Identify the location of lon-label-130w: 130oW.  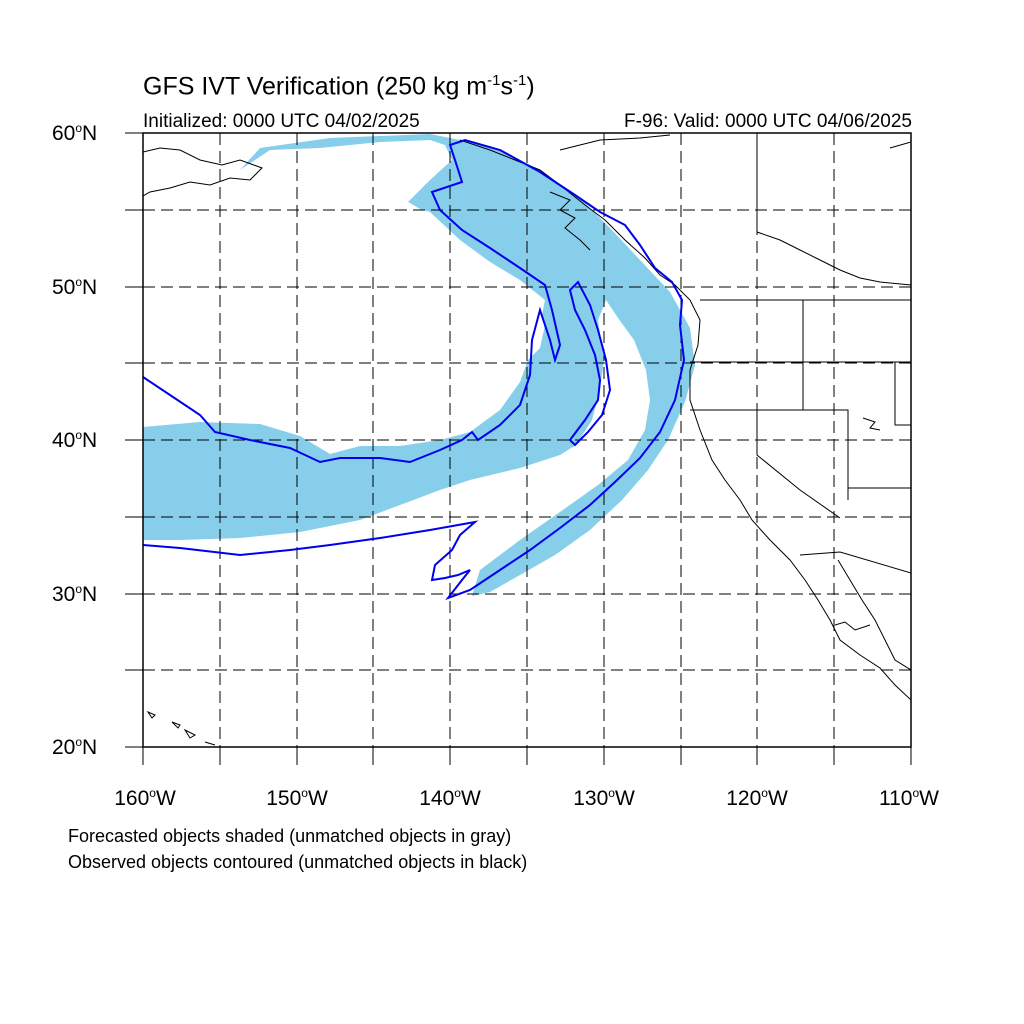
(604, 798).